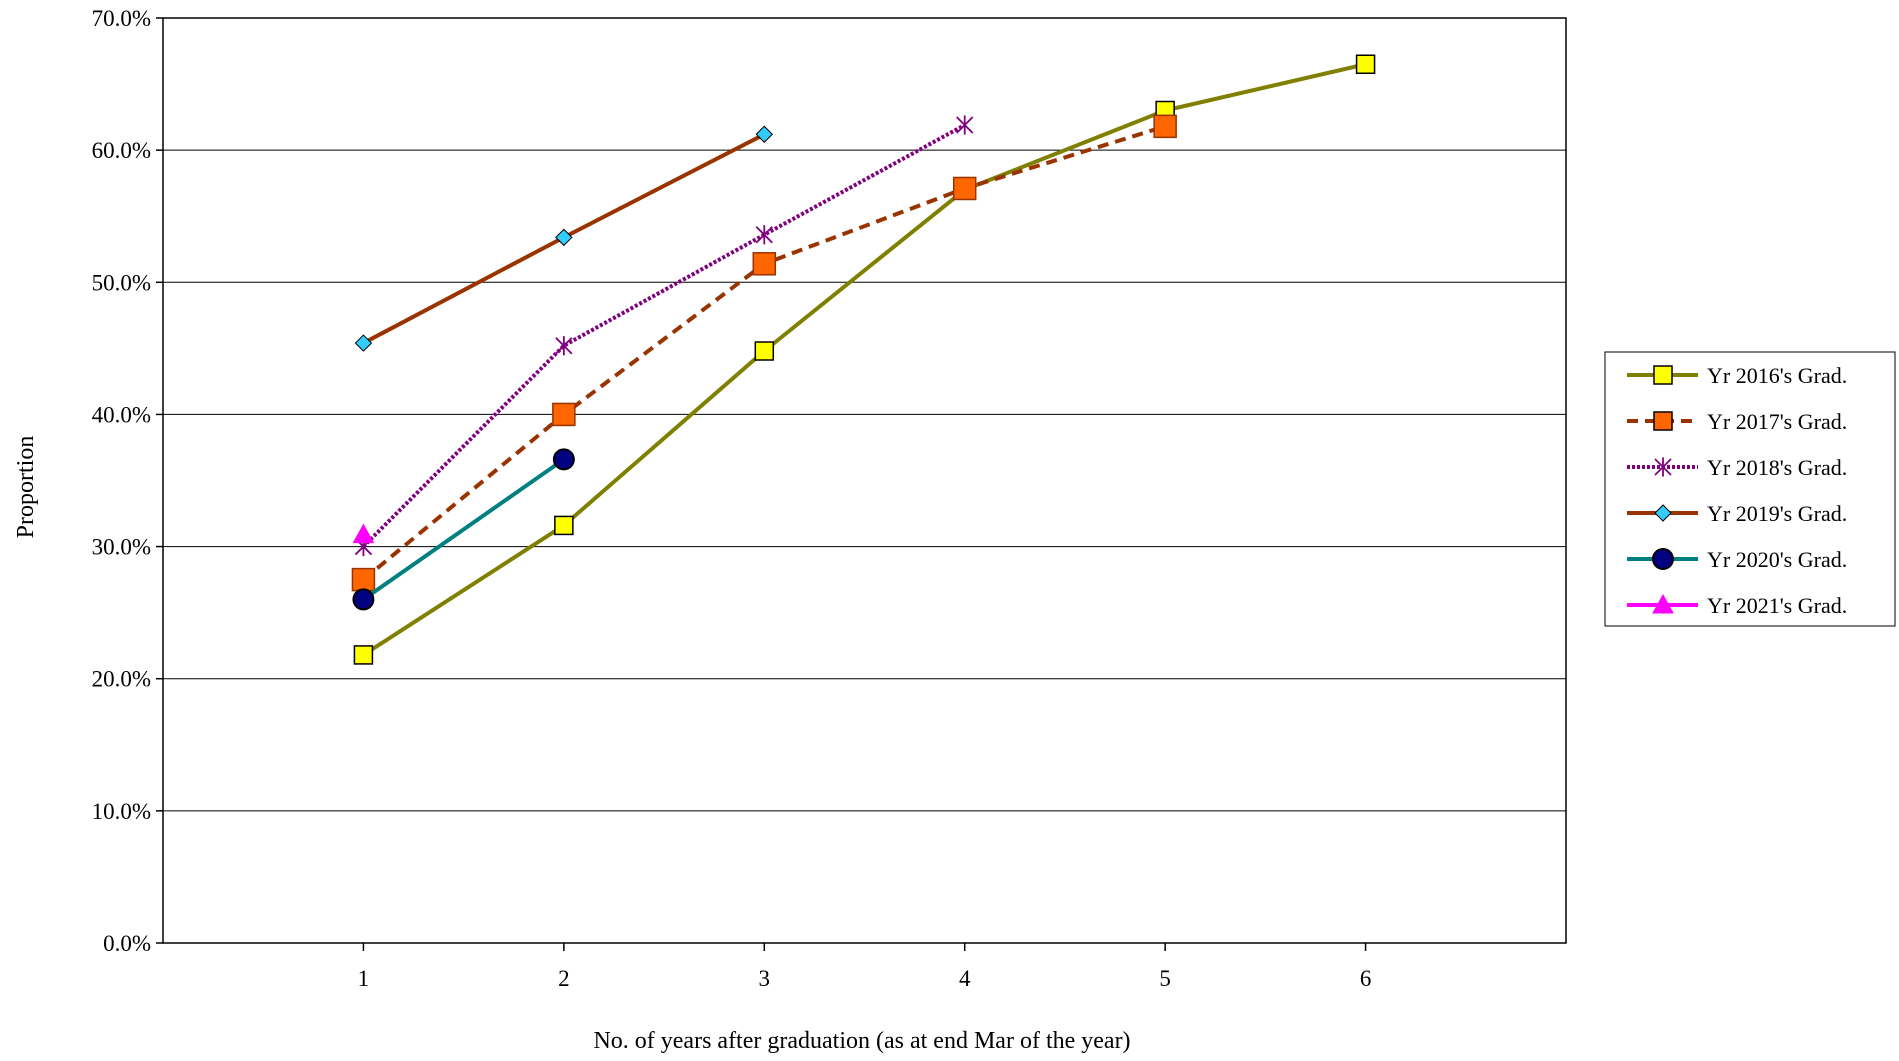 The width and height of the screenshot is (1899, 1061). I want to click on y-tick-label: 40.0%, so click(121, 414).